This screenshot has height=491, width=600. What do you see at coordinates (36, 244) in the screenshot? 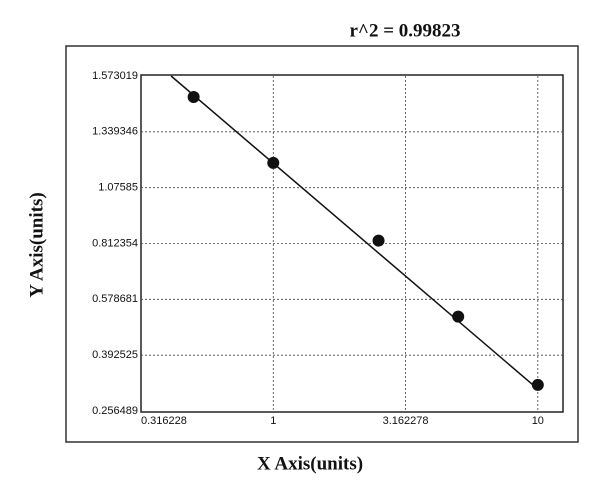
I see `y-axis-label: Y Axis(units)` at bounding box center [36, 244].